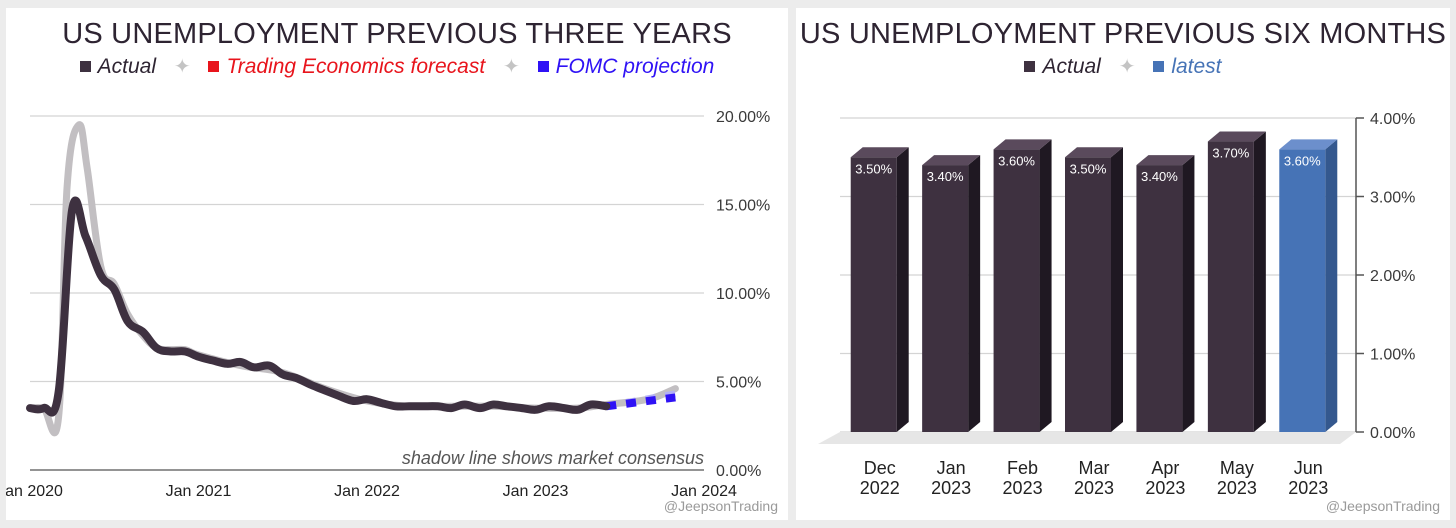  Describe the element at coordinates (1392, 355) in the screenshot. I see `y-tick-label: 1.00%` at that location.